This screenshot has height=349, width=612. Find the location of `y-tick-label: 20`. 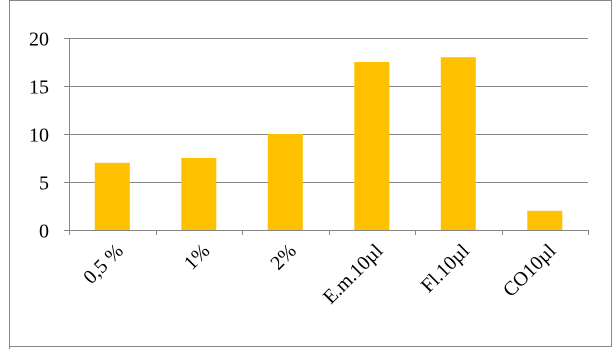

y-tick-label: 20 is located at coordinates (39, 40).